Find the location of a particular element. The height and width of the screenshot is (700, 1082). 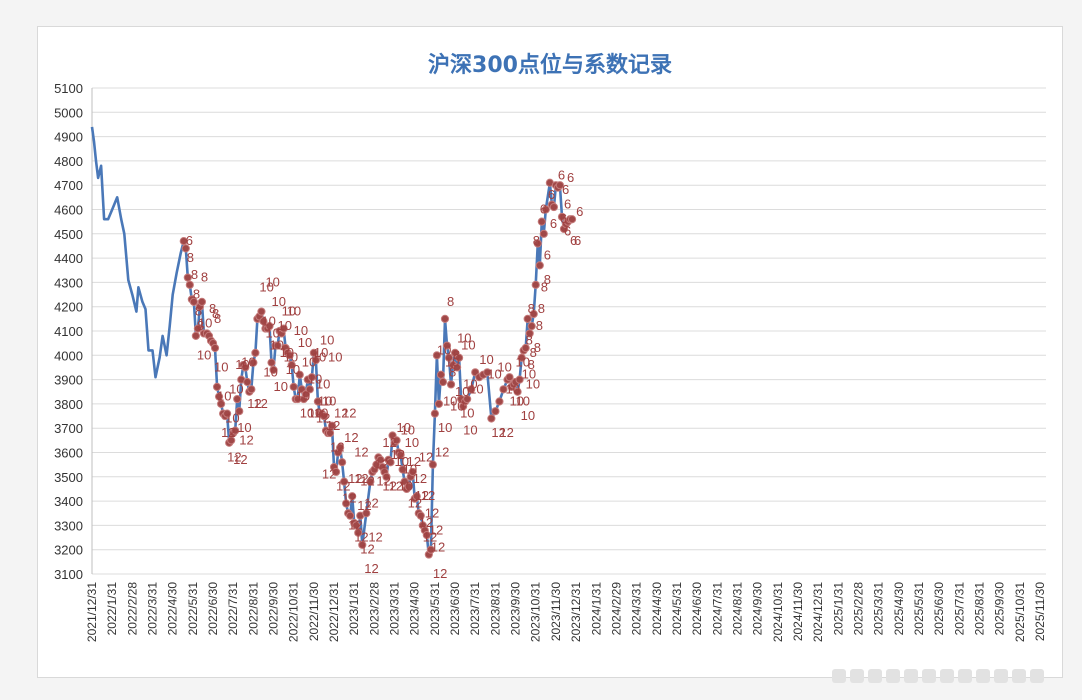

x-tick-label: 2023/6/30 is located at coordinates (455, 609).